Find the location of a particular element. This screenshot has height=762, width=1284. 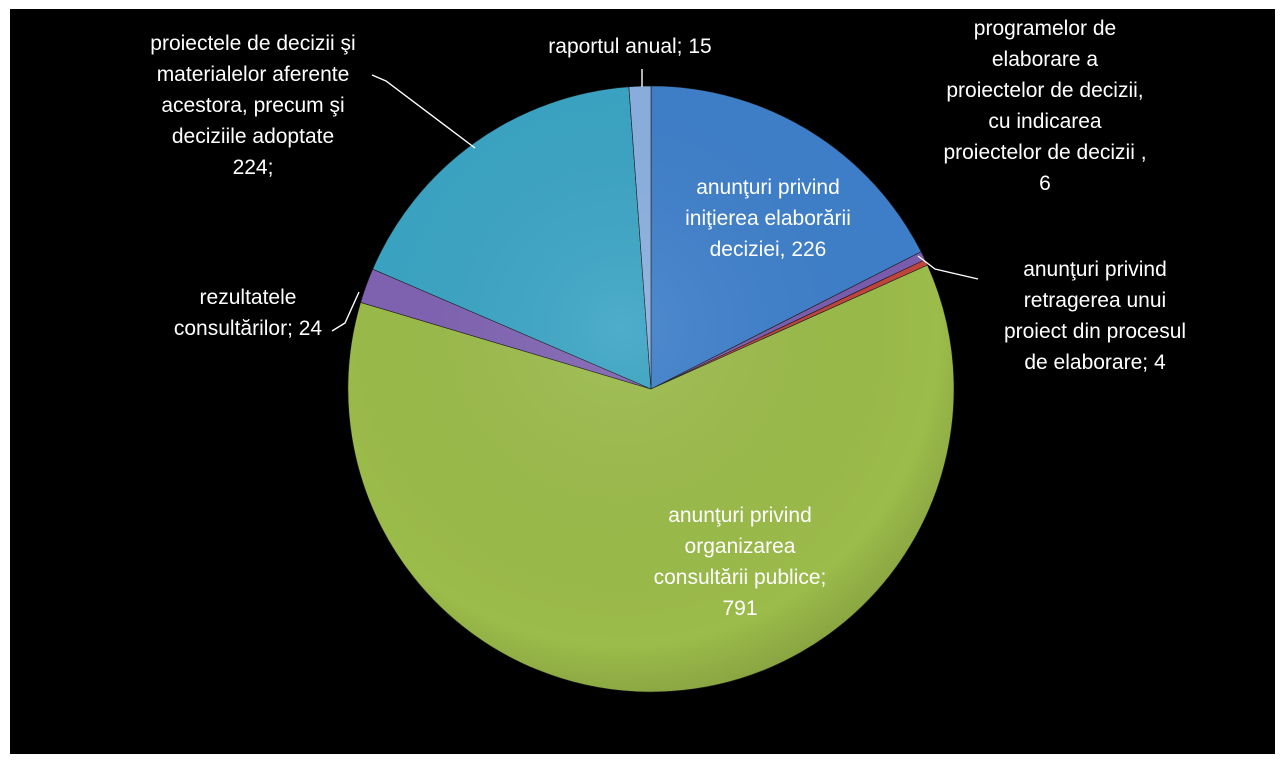

slice-label-line: consultării publice; is located at coordinates (740, 577).